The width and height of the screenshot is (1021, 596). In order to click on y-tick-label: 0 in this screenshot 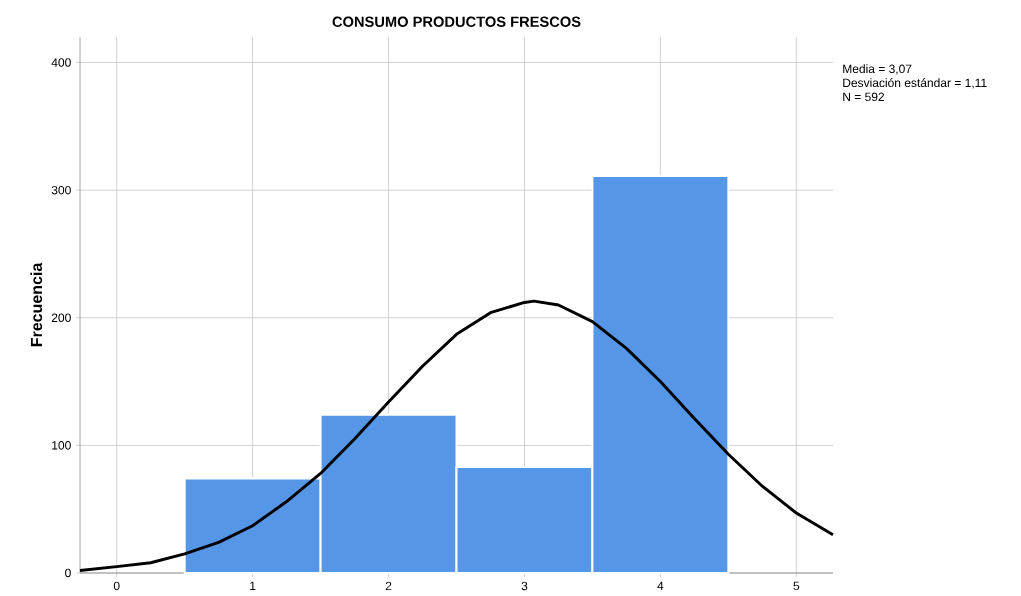, I will do `click(68, 573)`.